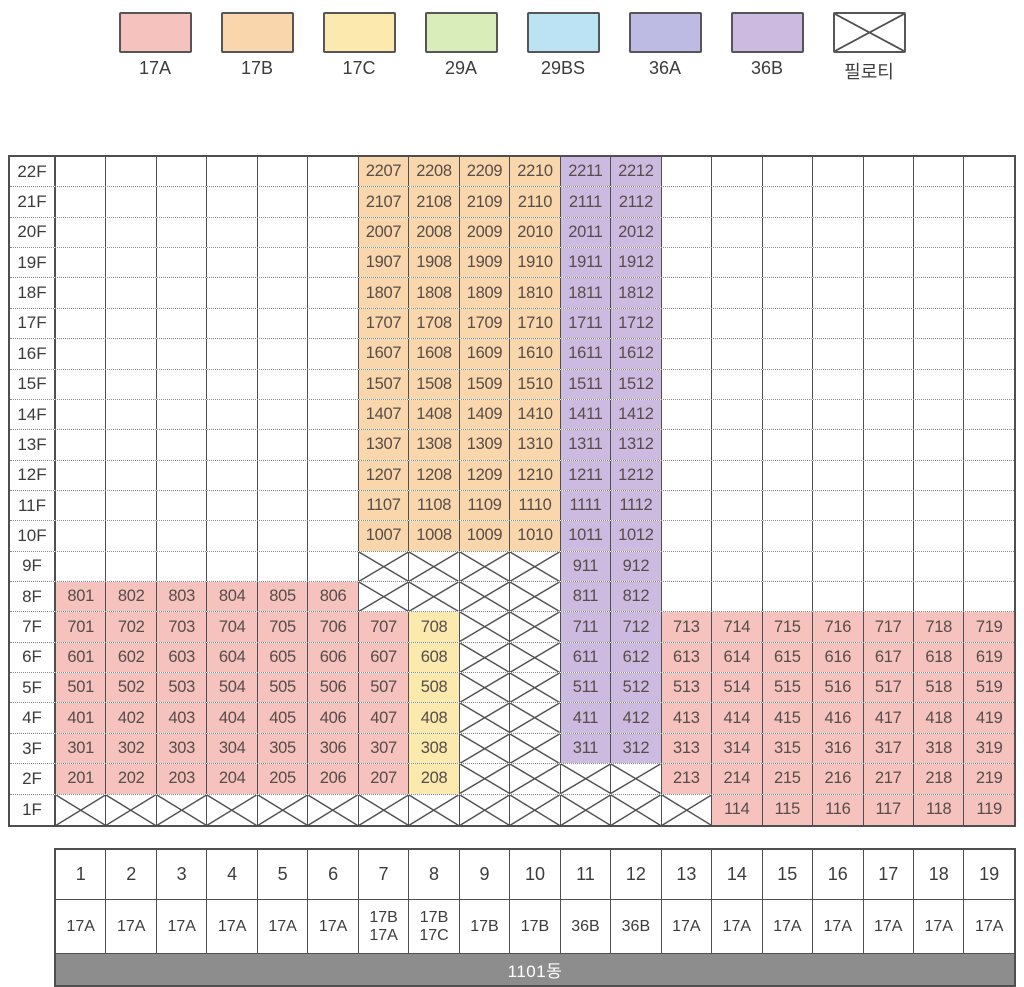 This screenshot has height=987, width=1024. What do you see at coordinates (586, 445) in the screenshot?
I see `unit-cell: 1311` at bounding box center [586, 445].